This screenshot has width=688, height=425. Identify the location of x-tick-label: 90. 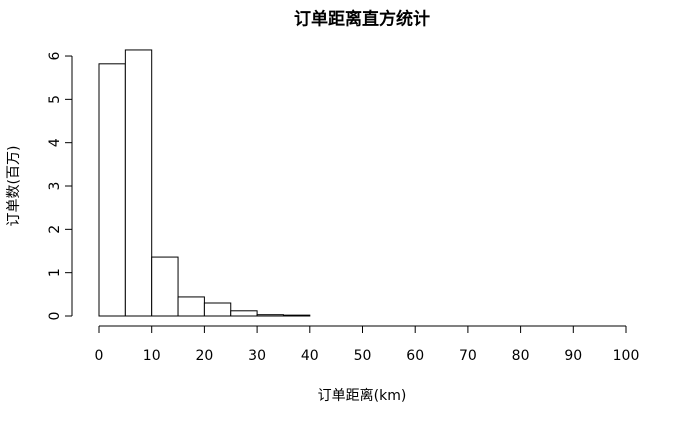
(573, 356).